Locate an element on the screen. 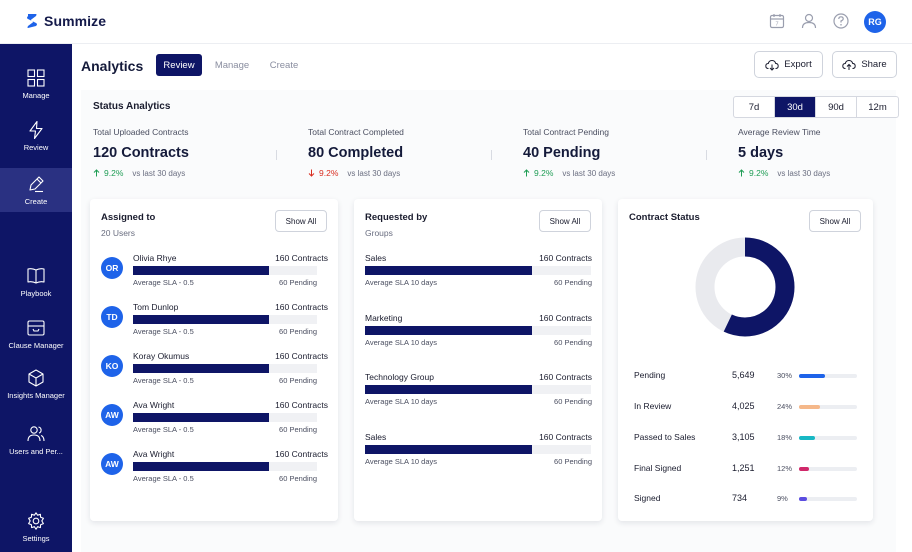 The image size is (912, 552). contract-status-donut is located at coordinates (745, 287).